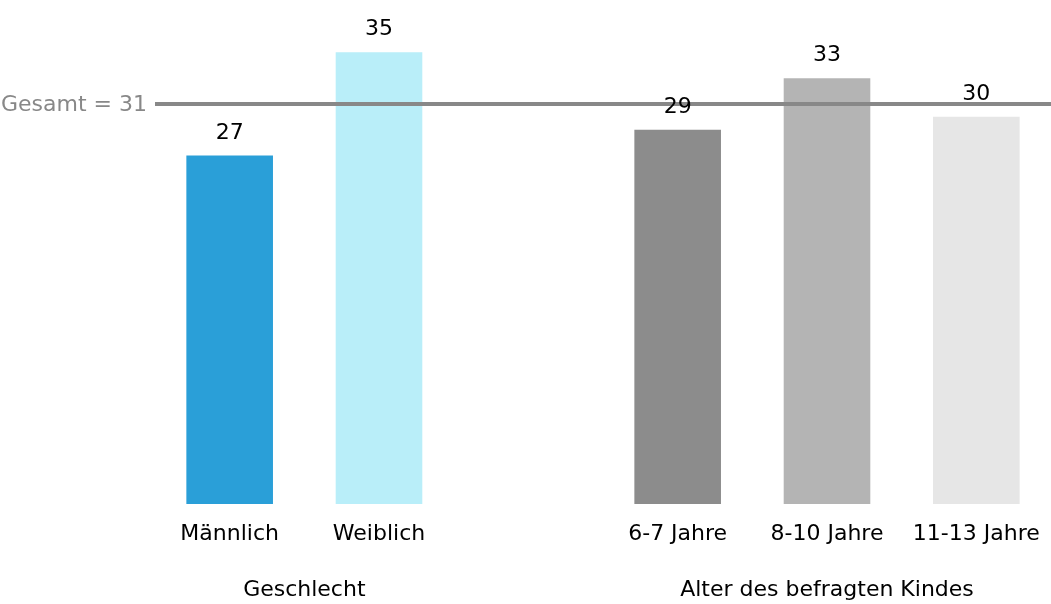 The image size is (1051, 604). Describe the element at coordinates (976, 532) in the screenshot. I see `x-tick-label: 11-13 Jahre` at that location.